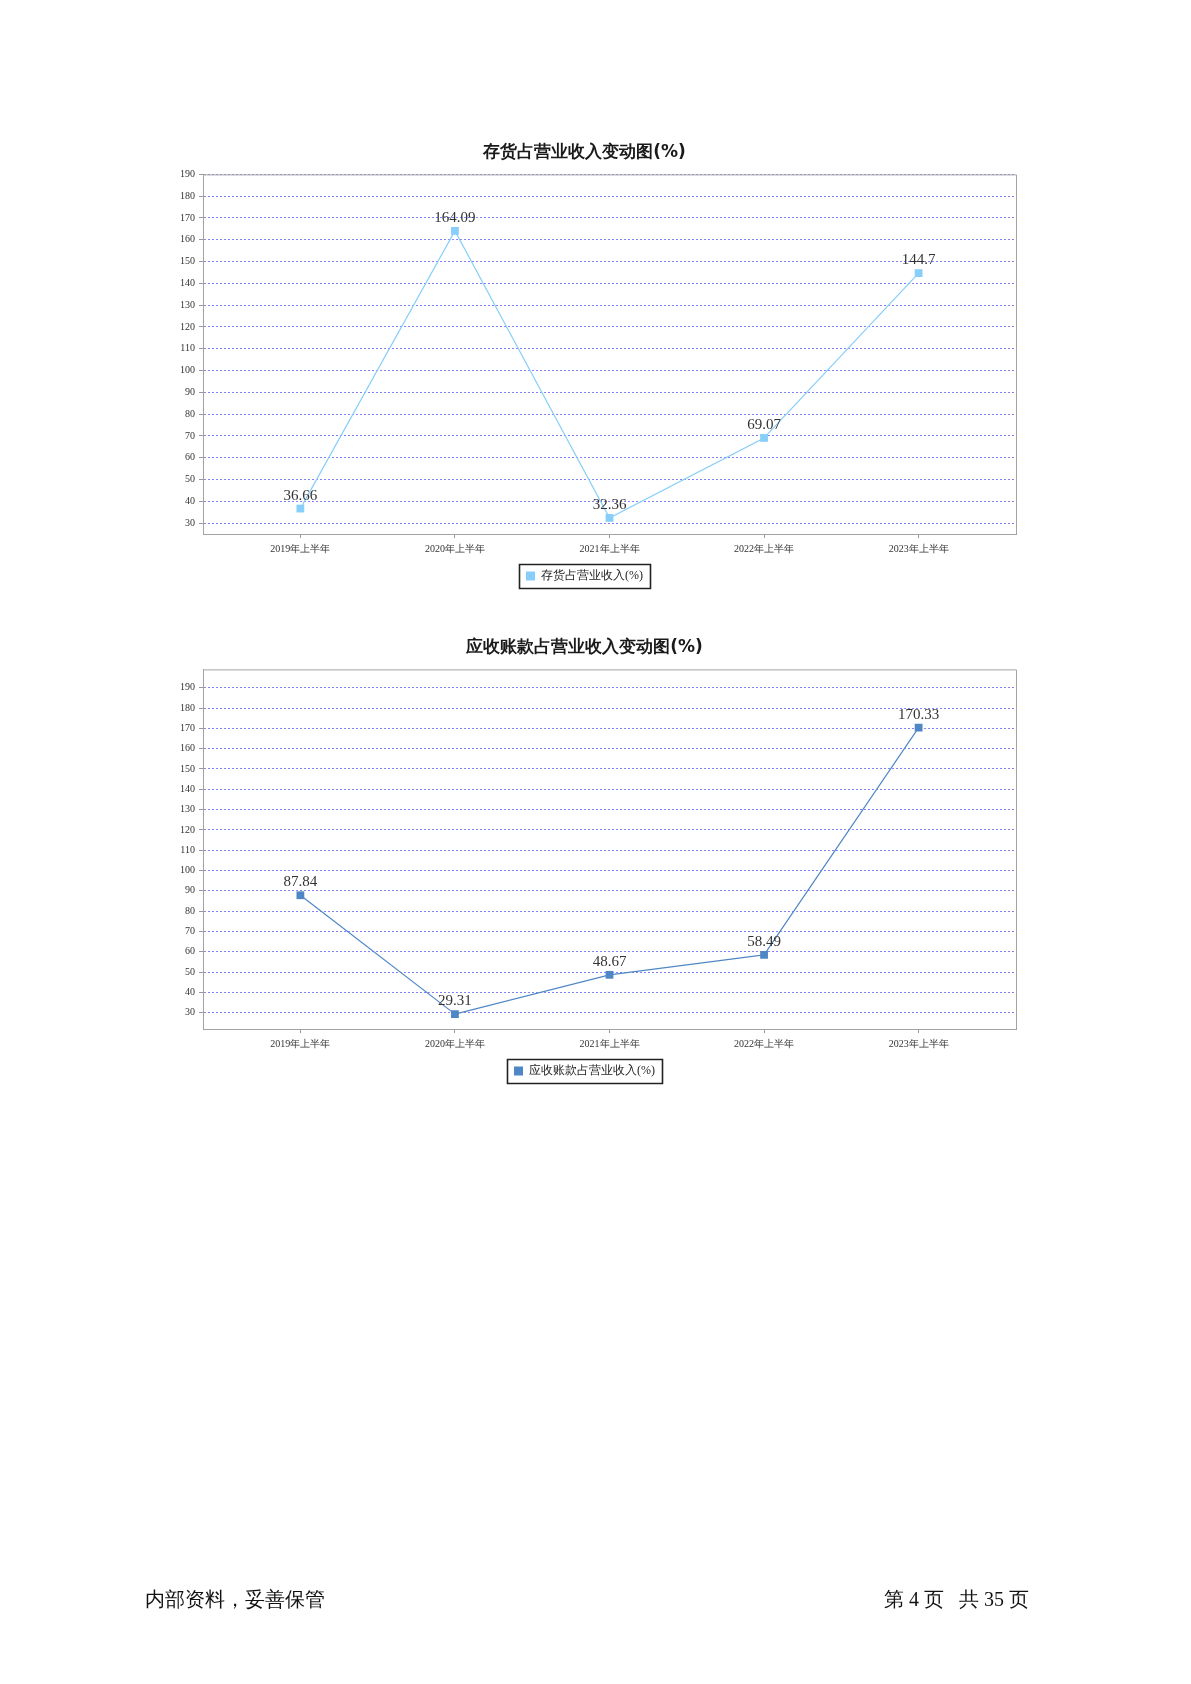  What do you see at coordinates (300, 881) in the screenshot?
I see `data-label: 87.84` at bounding box center [300, 881].